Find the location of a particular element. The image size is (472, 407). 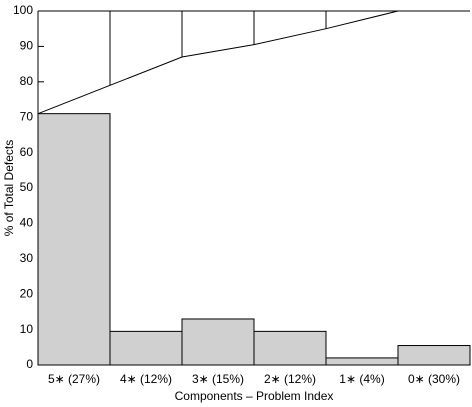

y-tick-label: 30 is located at coordinates (27, 258).